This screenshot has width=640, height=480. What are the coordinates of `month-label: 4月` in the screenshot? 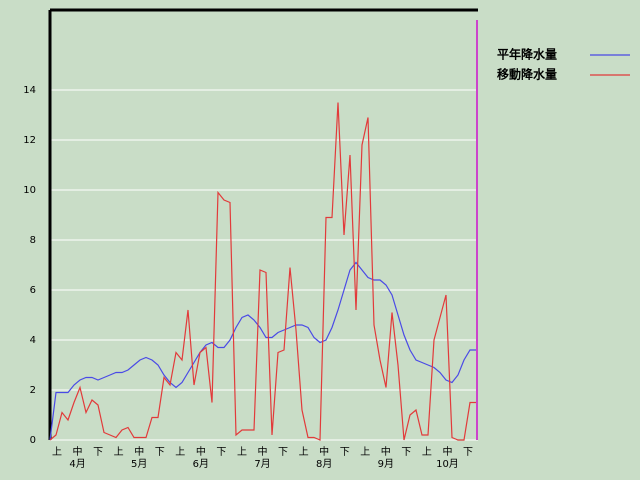 It's located at (77, 464).